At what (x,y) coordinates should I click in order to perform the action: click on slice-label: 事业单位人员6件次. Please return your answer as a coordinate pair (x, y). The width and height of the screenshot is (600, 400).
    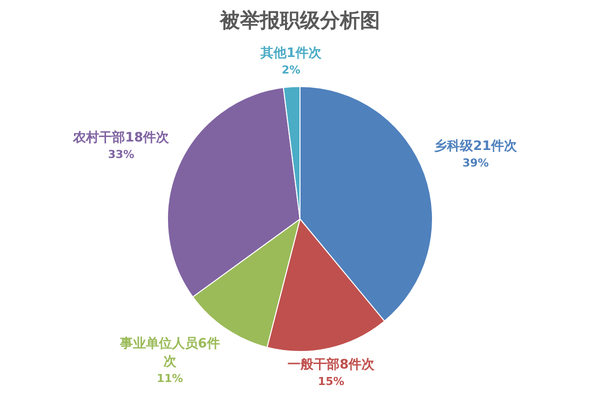
    Looking at the image, I should click on (169, 353).